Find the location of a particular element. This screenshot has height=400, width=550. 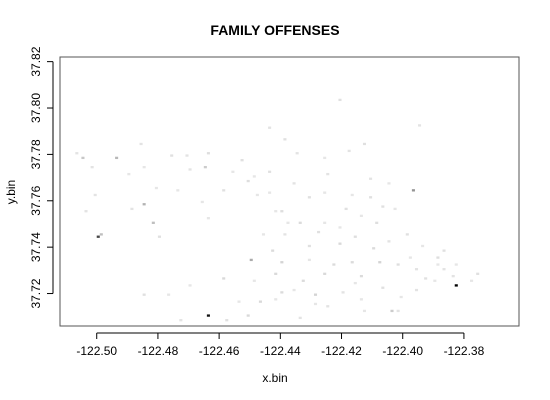

x-tick-label: -122.48 is located at coordinates (158, 351).